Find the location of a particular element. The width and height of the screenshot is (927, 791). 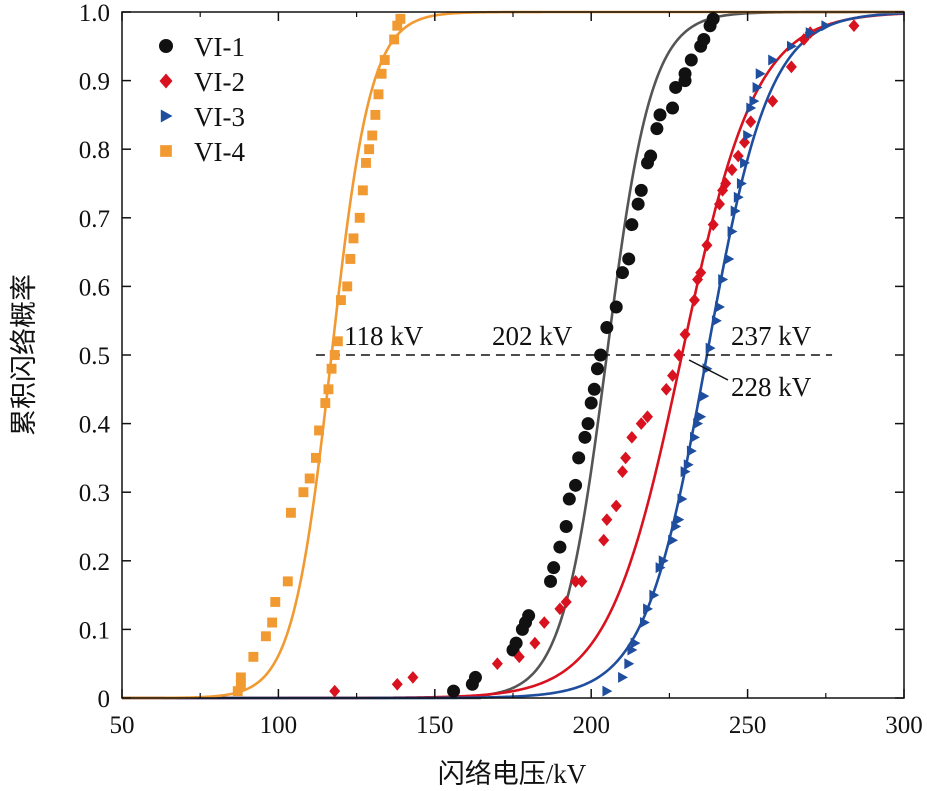

x-tick-label: 250 is located at coordinates (748, 725).